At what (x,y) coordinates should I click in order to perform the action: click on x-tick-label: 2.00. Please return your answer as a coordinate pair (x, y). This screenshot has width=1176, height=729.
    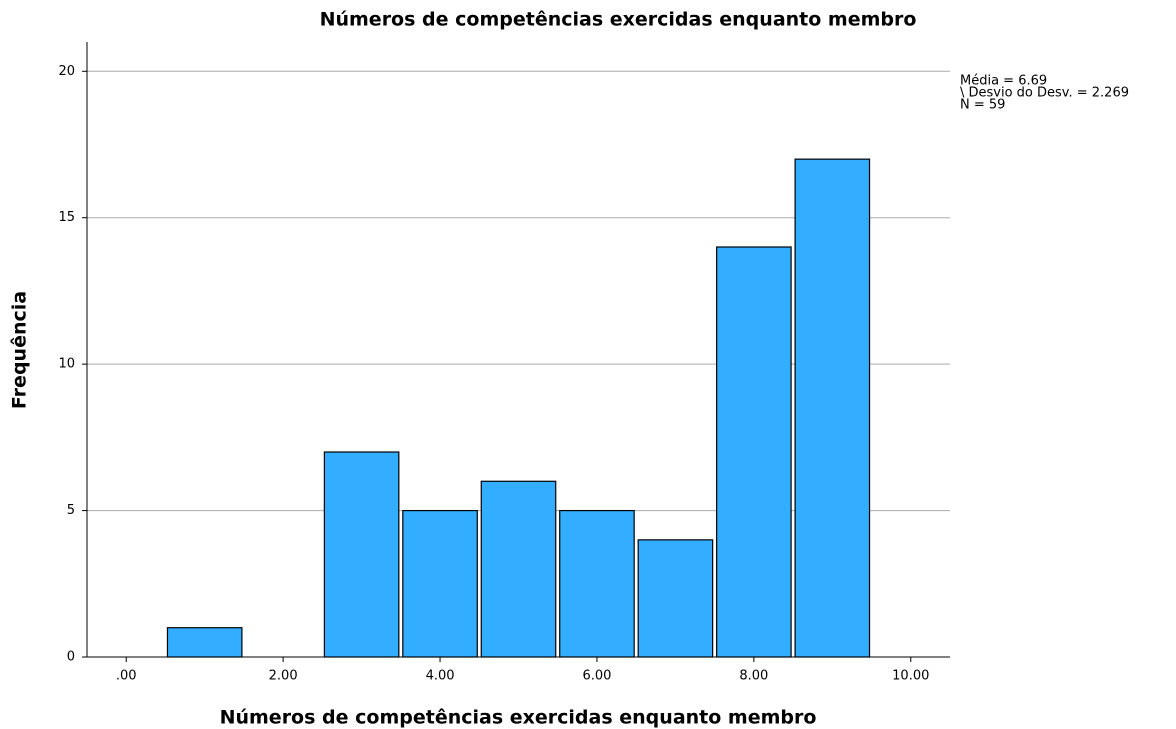
    Looking at the image, I should click on (283, 676).